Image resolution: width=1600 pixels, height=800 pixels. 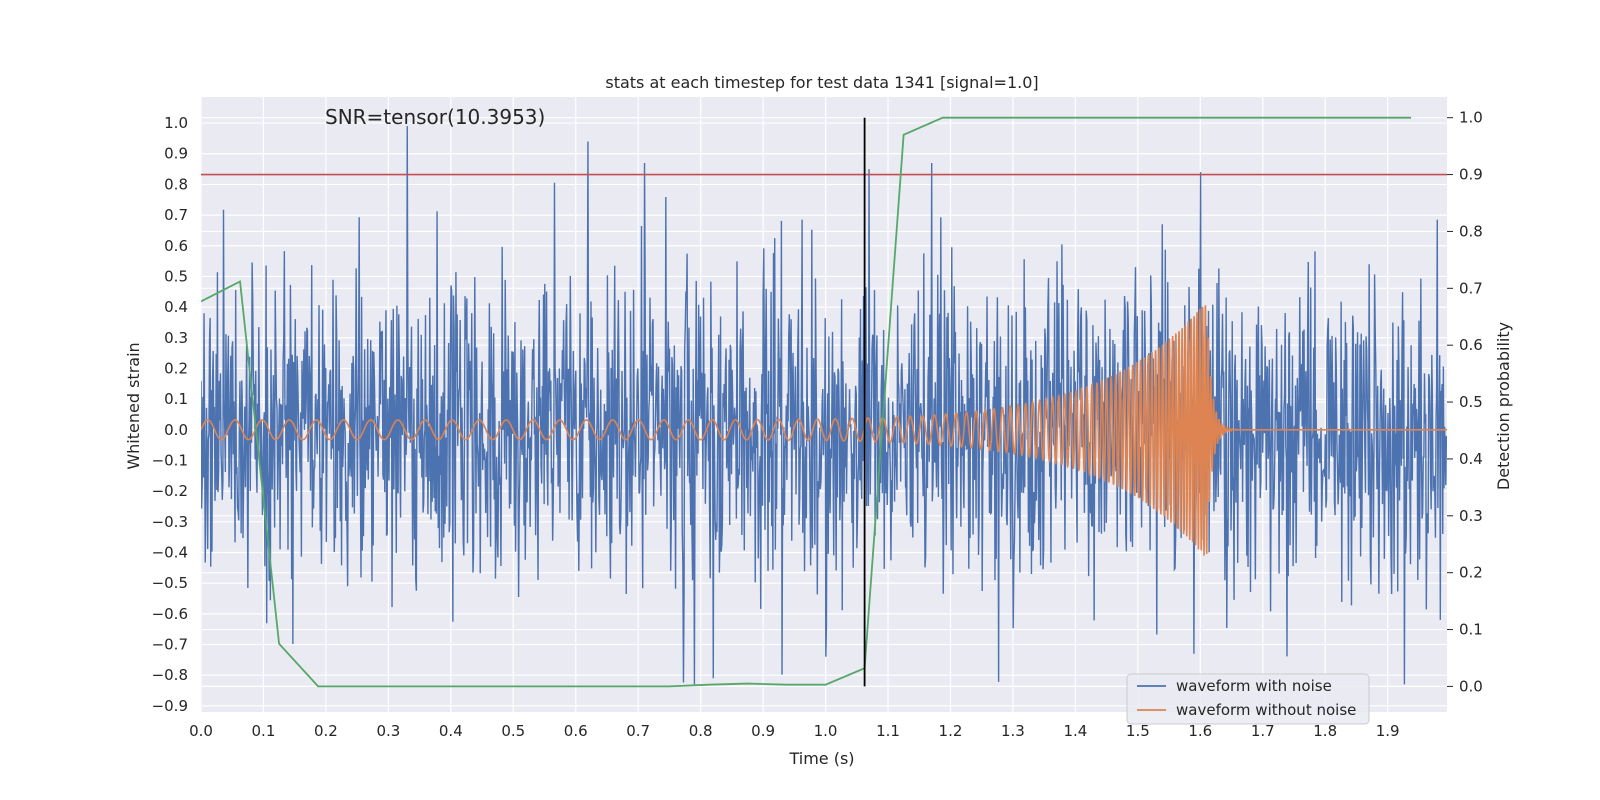 What do you see at coordinates (176, 276) in the screenshot?
I see `y-tick-label: 0.5` at bounding box center [176, 276].